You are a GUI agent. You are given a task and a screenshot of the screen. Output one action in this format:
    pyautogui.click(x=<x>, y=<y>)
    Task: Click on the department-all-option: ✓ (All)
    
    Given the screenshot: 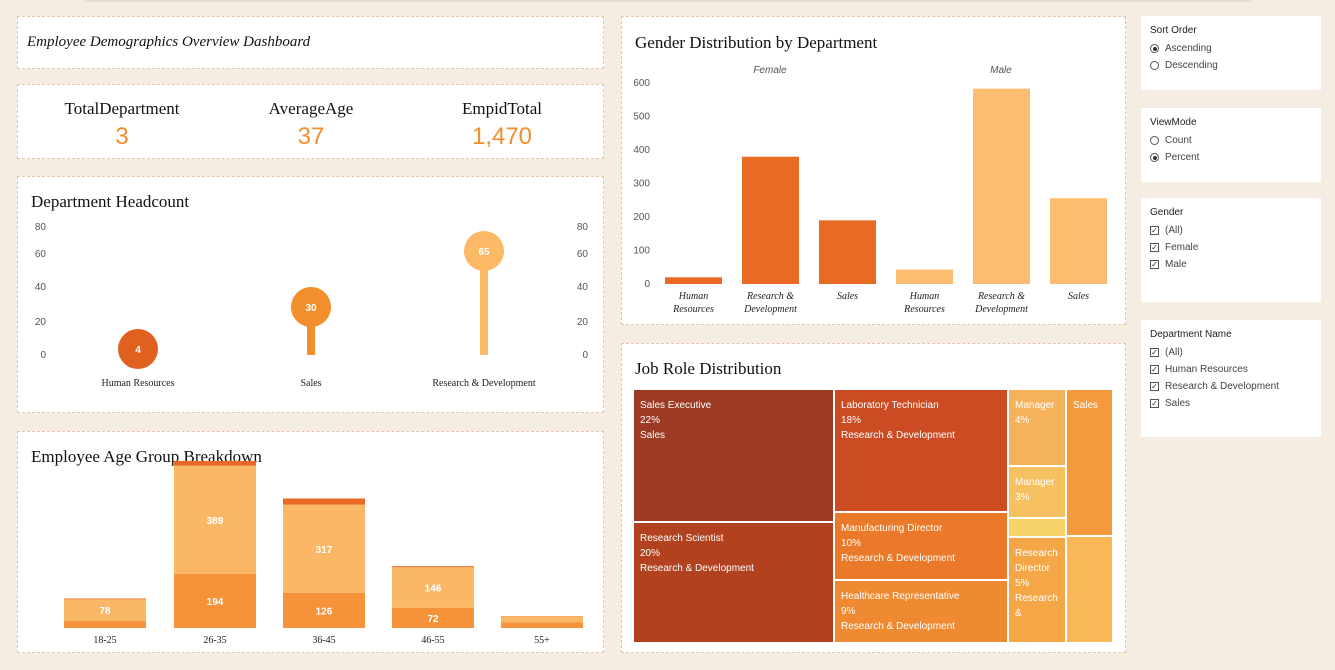 What is the action you would take?
    pyautogui.click(x=1166, y=352)
    